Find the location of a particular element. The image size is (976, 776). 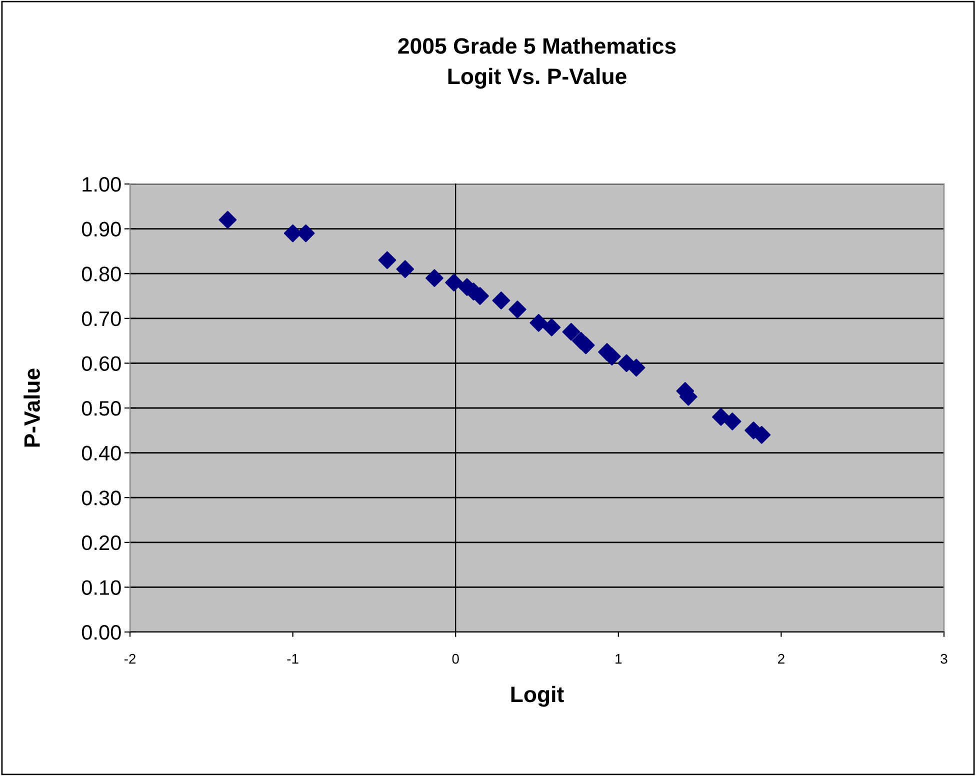

y-tick-label: 0.10 is located at coordinates (101, 587).